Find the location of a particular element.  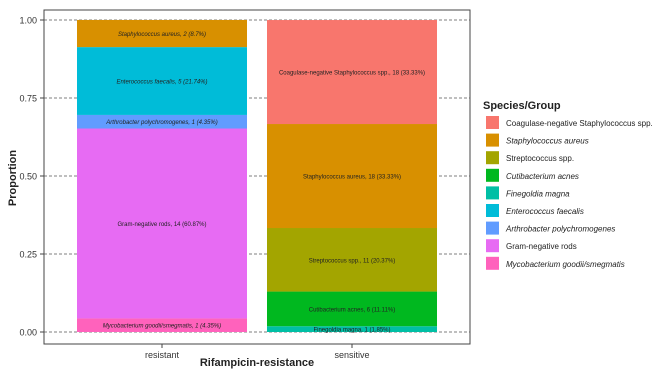

legend-label: Arthrobacter polychromogenes is located at coordinates (560, 229).